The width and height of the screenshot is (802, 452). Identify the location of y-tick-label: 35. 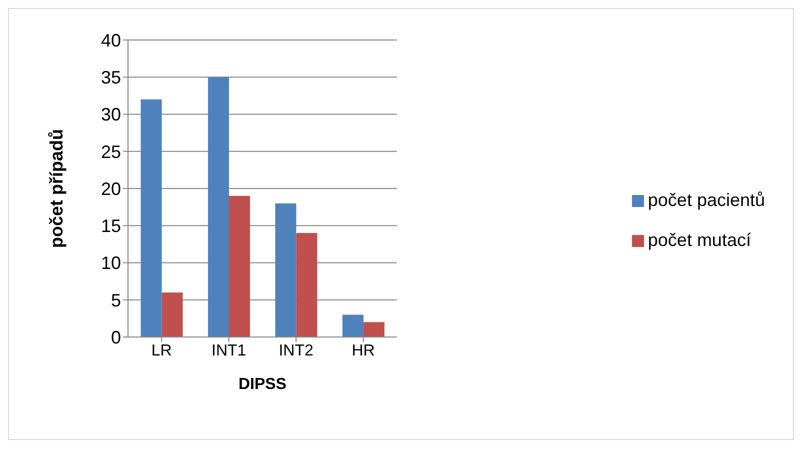
(110, 78).